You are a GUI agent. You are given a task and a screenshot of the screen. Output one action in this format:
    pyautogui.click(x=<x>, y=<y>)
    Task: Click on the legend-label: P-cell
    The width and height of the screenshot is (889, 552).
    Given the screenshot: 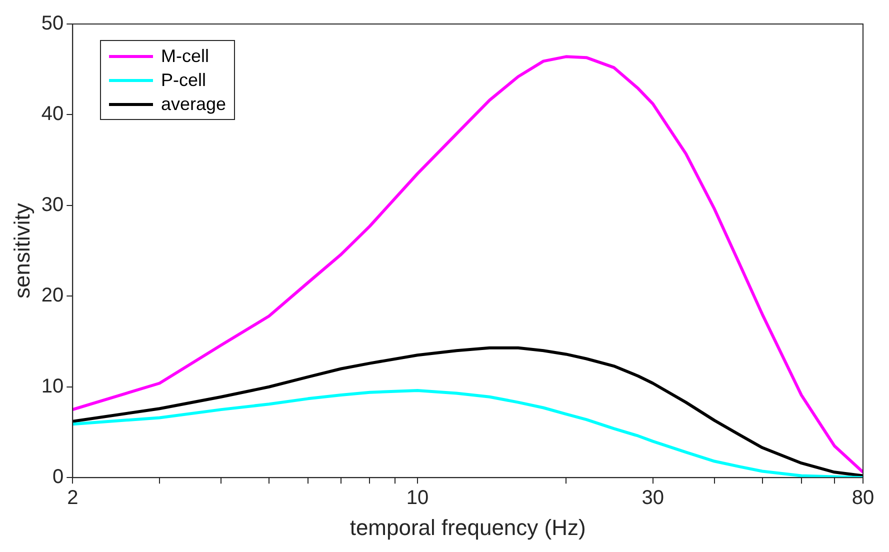 What is the action you would take?
    pyautogui.click(x=183, y=80)
    